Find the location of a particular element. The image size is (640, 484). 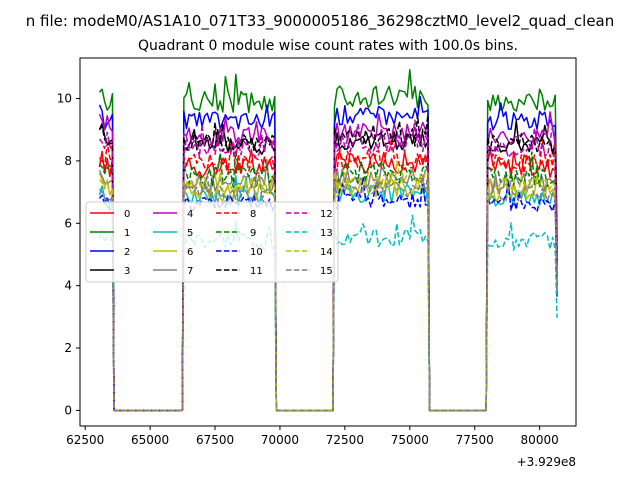

y-tick-label: 8 is located at coordinates (68, 161).